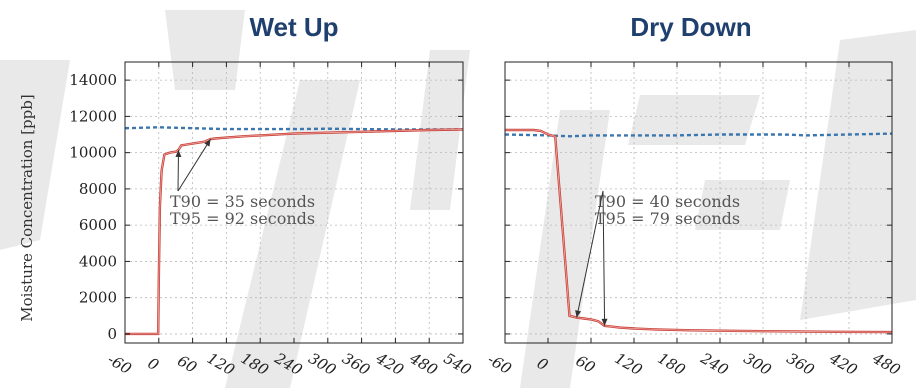 This screenshot has width=916, height=388. I want to click on wet-up-xtick-label-60: 60, so click(187, 364).